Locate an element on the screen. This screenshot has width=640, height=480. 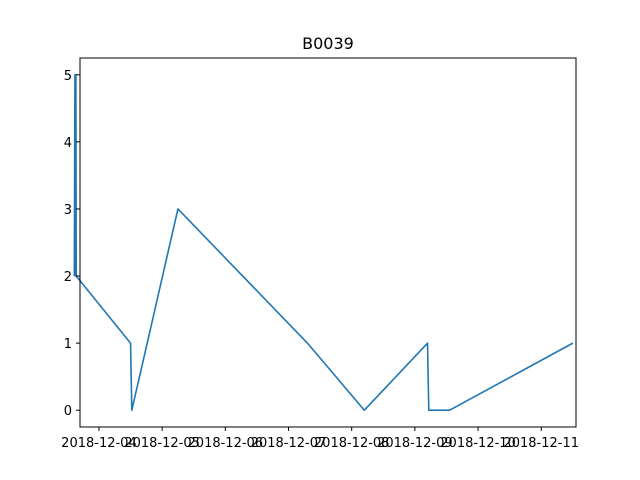
x-tick-label: 2018-12-07 is located at coordinates (289, 443).